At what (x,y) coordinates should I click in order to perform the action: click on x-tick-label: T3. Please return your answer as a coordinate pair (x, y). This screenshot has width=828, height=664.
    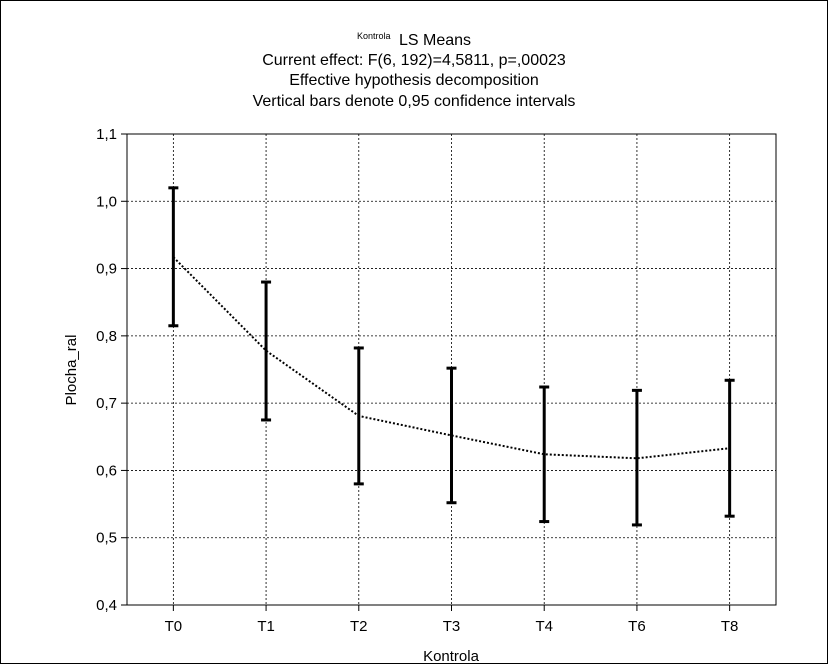
    Looking at the image, I should click on (452, 626).